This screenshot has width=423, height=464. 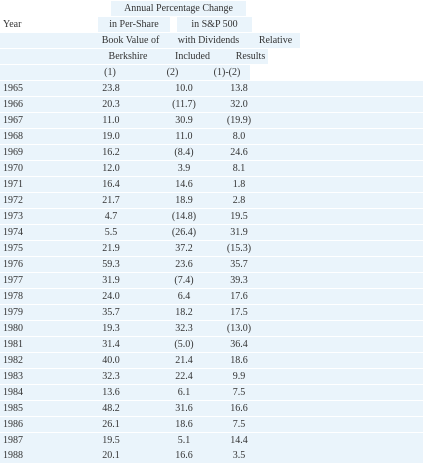 I want to click on table-row: 1975 21.9 37.2 (15.3), so click(x=211, y=249).